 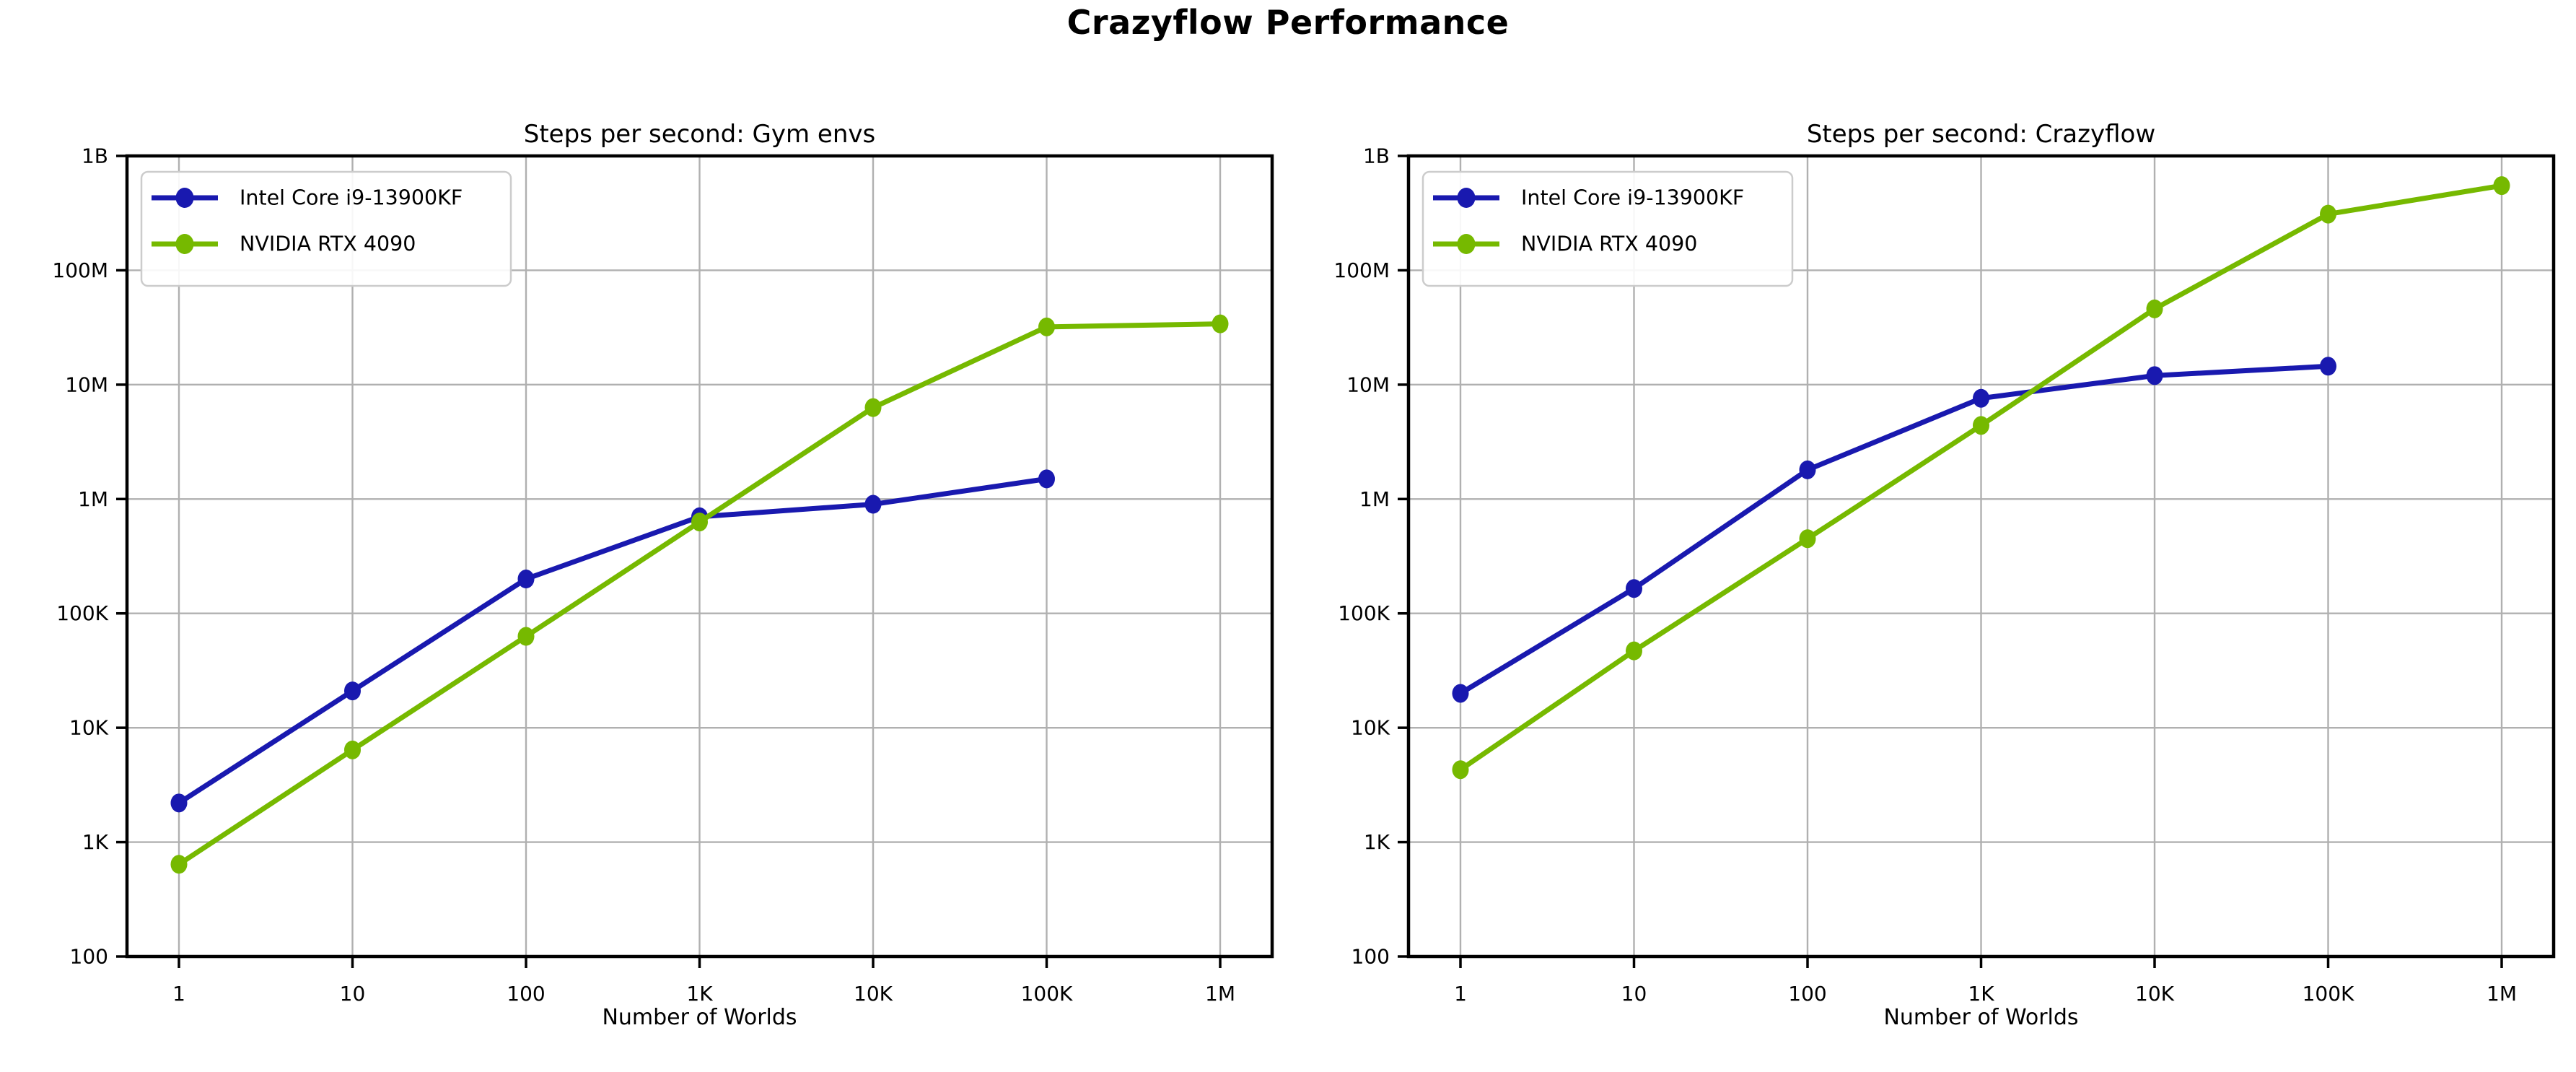 I want to click on subplot-title: Steps per second: Crazyflow, so click(x=1981, y=134).